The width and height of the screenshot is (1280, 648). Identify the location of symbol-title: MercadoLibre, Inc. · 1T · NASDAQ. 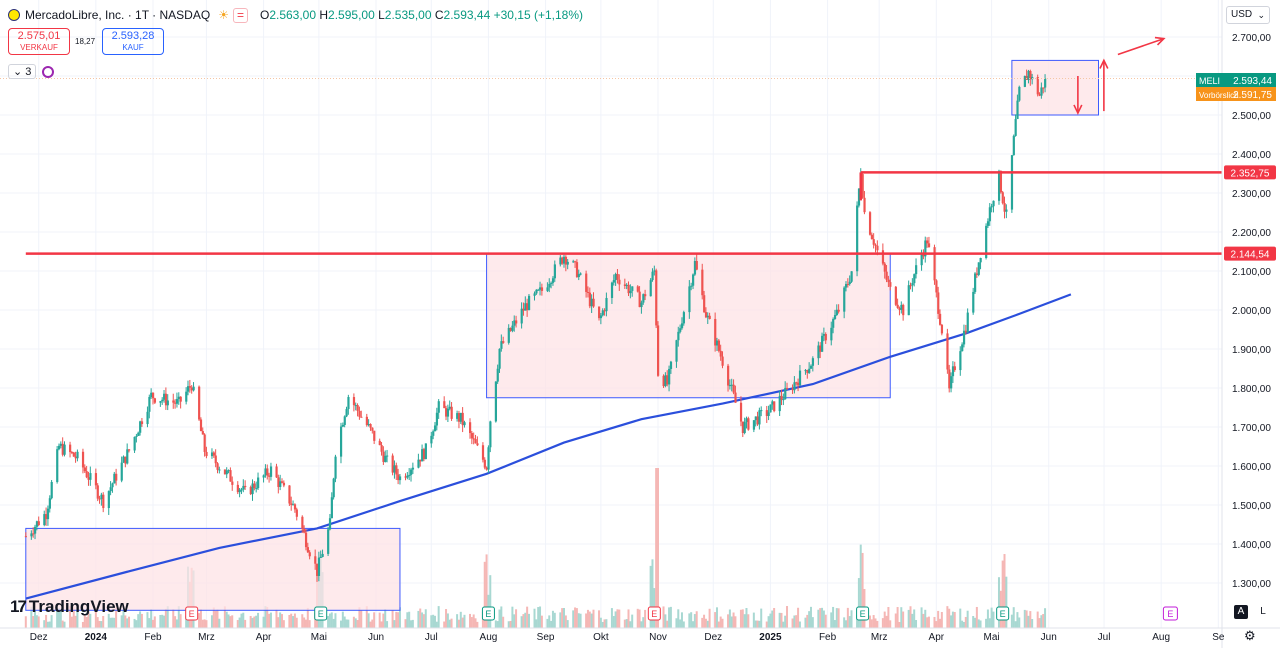
(118, 15).